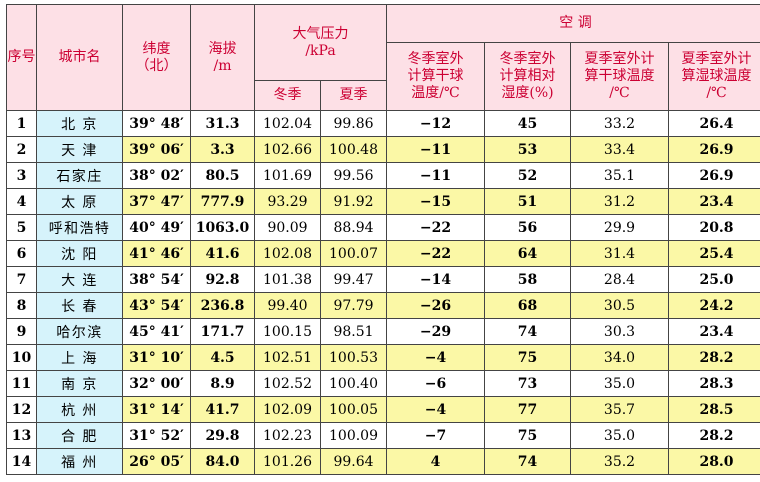  I want to click on header-latitude-line2: （北）, so click(156, 65).